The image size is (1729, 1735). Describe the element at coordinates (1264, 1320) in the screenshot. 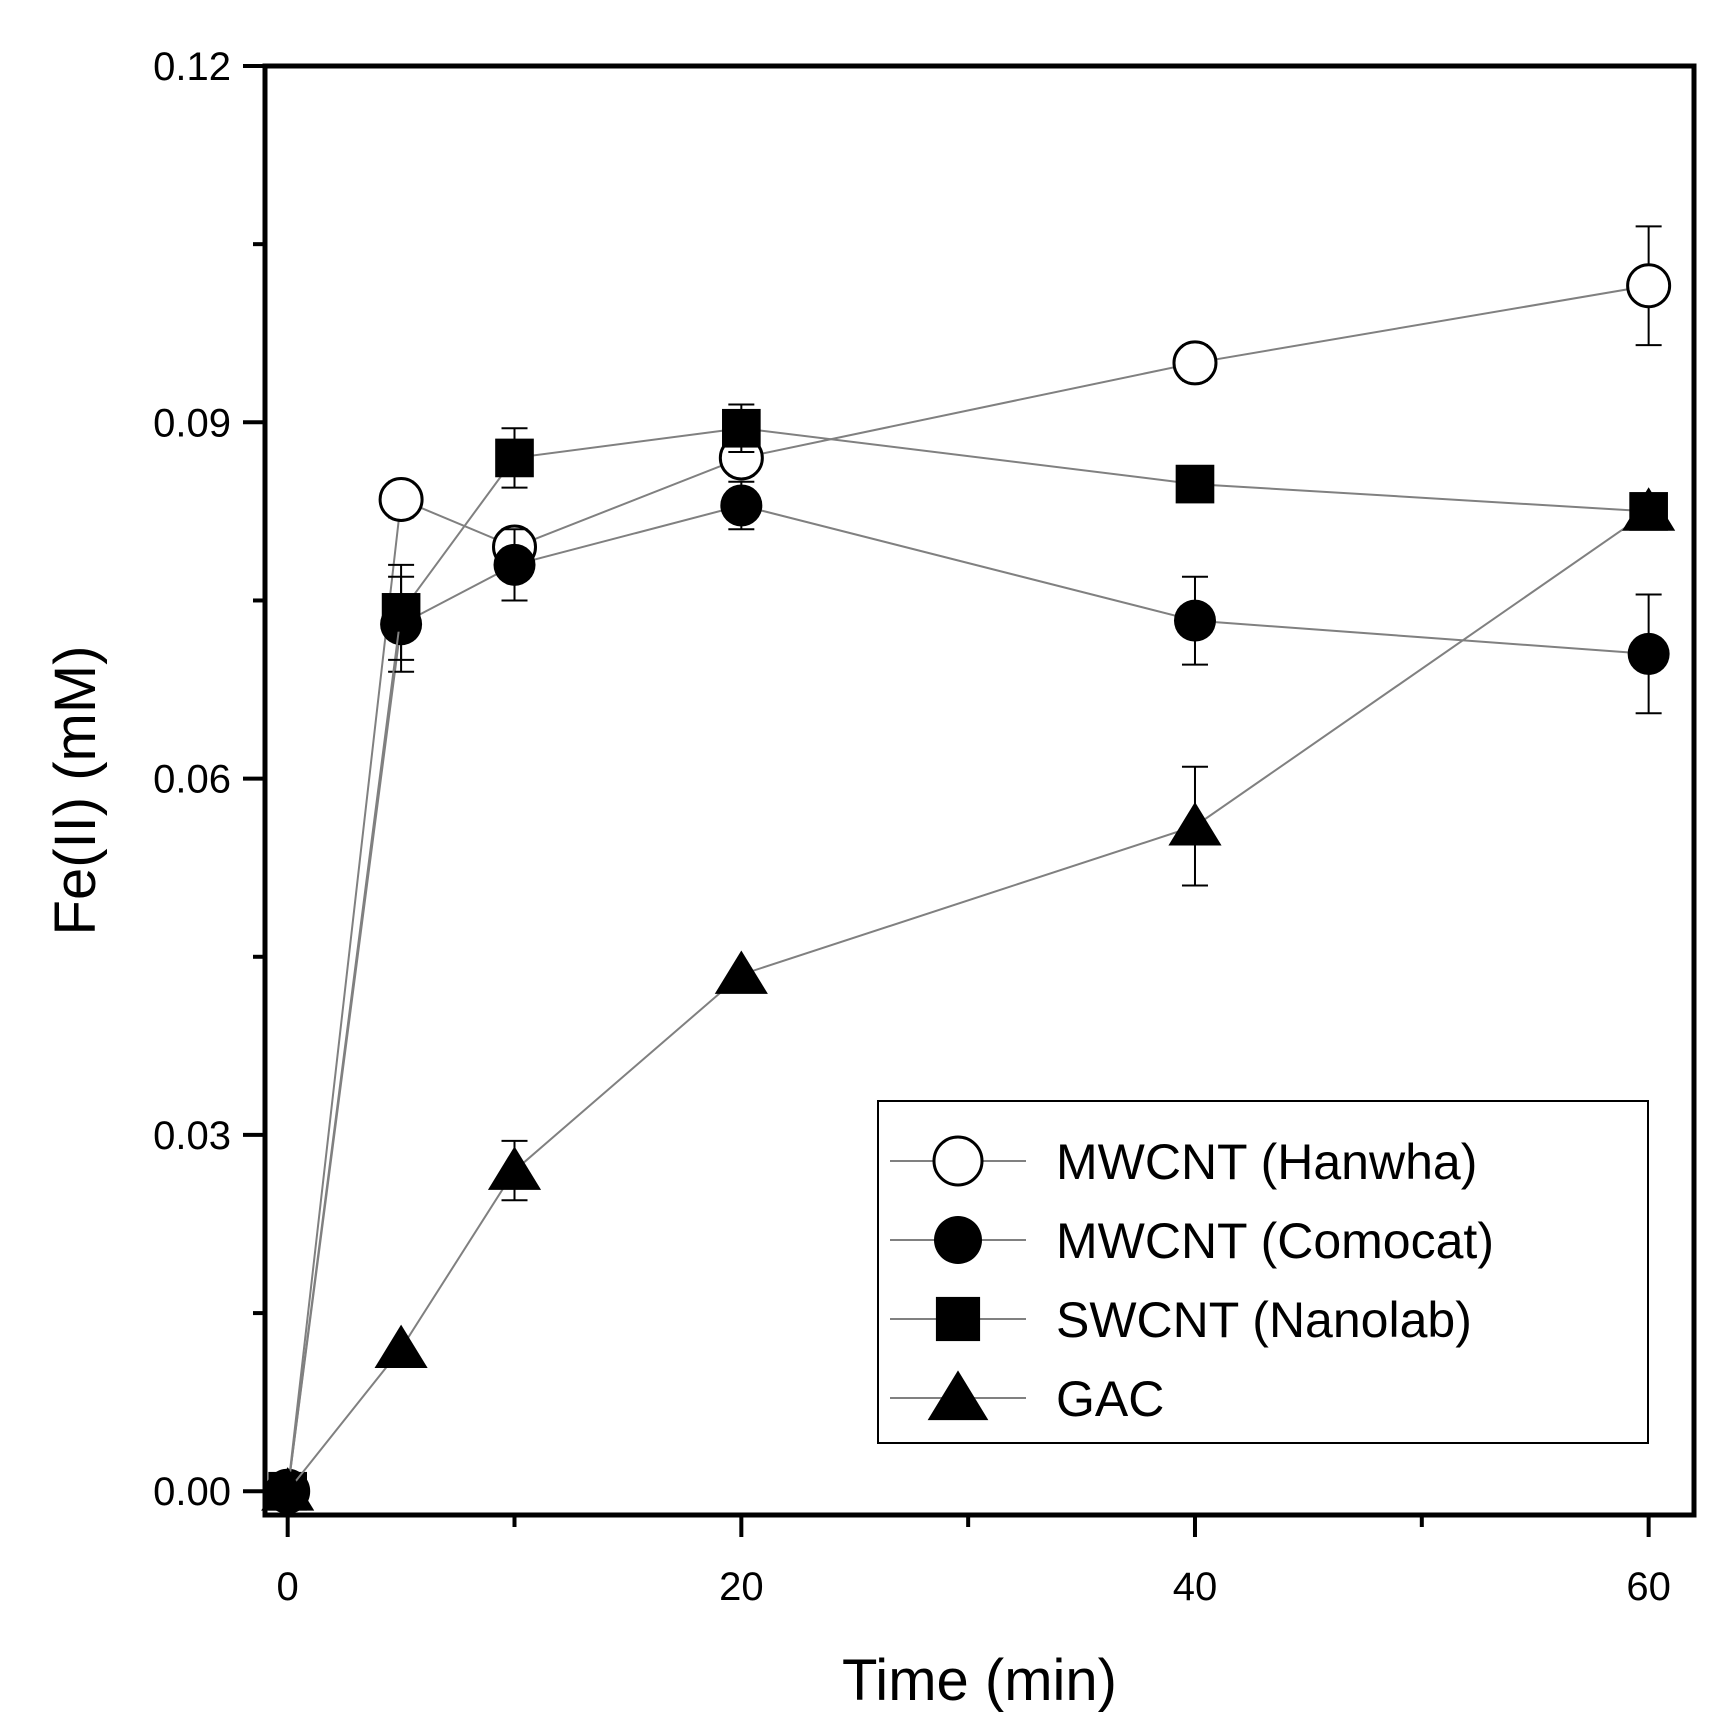

I see `legend-label: SWCNT (Nanolab)` at that location.